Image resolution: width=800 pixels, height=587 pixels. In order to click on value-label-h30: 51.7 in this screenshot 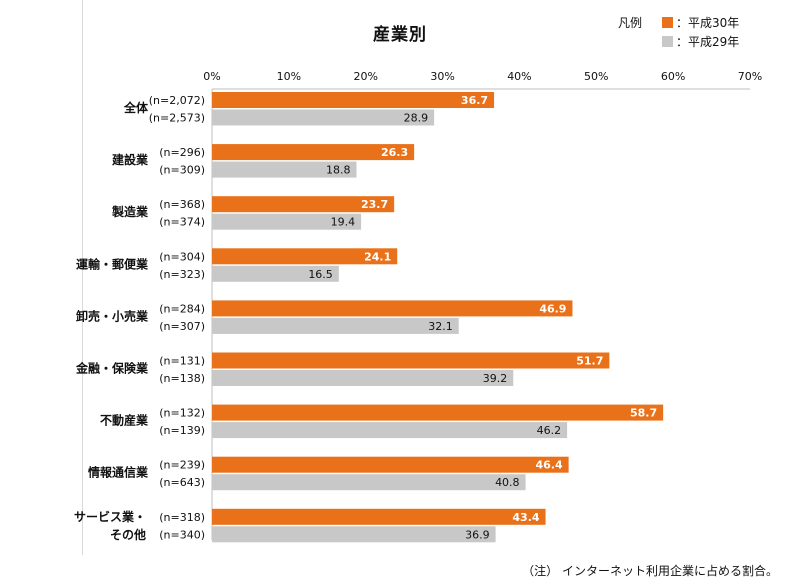, I will do `click(589, 361)`.